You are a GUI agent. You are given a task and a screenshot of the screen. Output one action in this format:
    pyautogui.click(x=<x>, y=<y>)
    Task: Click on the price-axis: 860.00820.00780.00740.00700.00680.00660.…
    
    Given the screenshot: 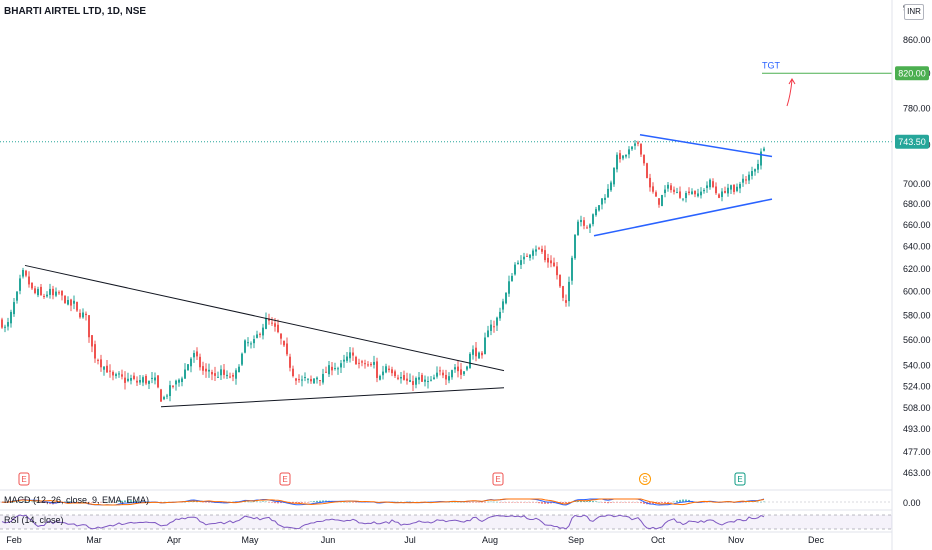 What is the action you would take?
    pyautogui.click(x=911, y=275)
    